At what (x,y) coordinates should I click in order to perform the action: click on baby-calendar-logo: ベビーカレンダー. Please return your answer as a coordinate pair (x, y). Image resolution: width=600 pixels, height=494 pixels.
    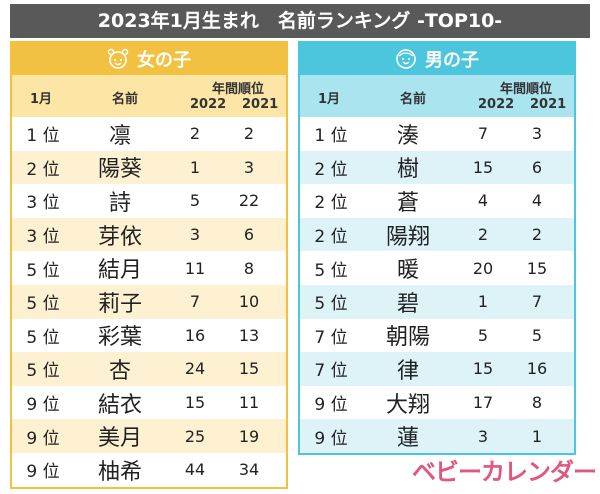
    Looking at the image, I should click on (504, 472).